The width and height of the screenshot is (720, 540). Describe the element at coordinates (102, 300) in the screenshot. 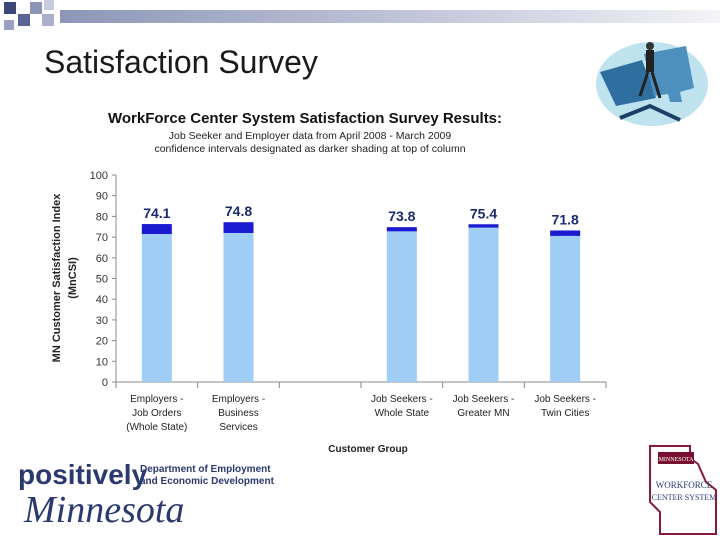

I see `y-tick-label: 40` at that location.